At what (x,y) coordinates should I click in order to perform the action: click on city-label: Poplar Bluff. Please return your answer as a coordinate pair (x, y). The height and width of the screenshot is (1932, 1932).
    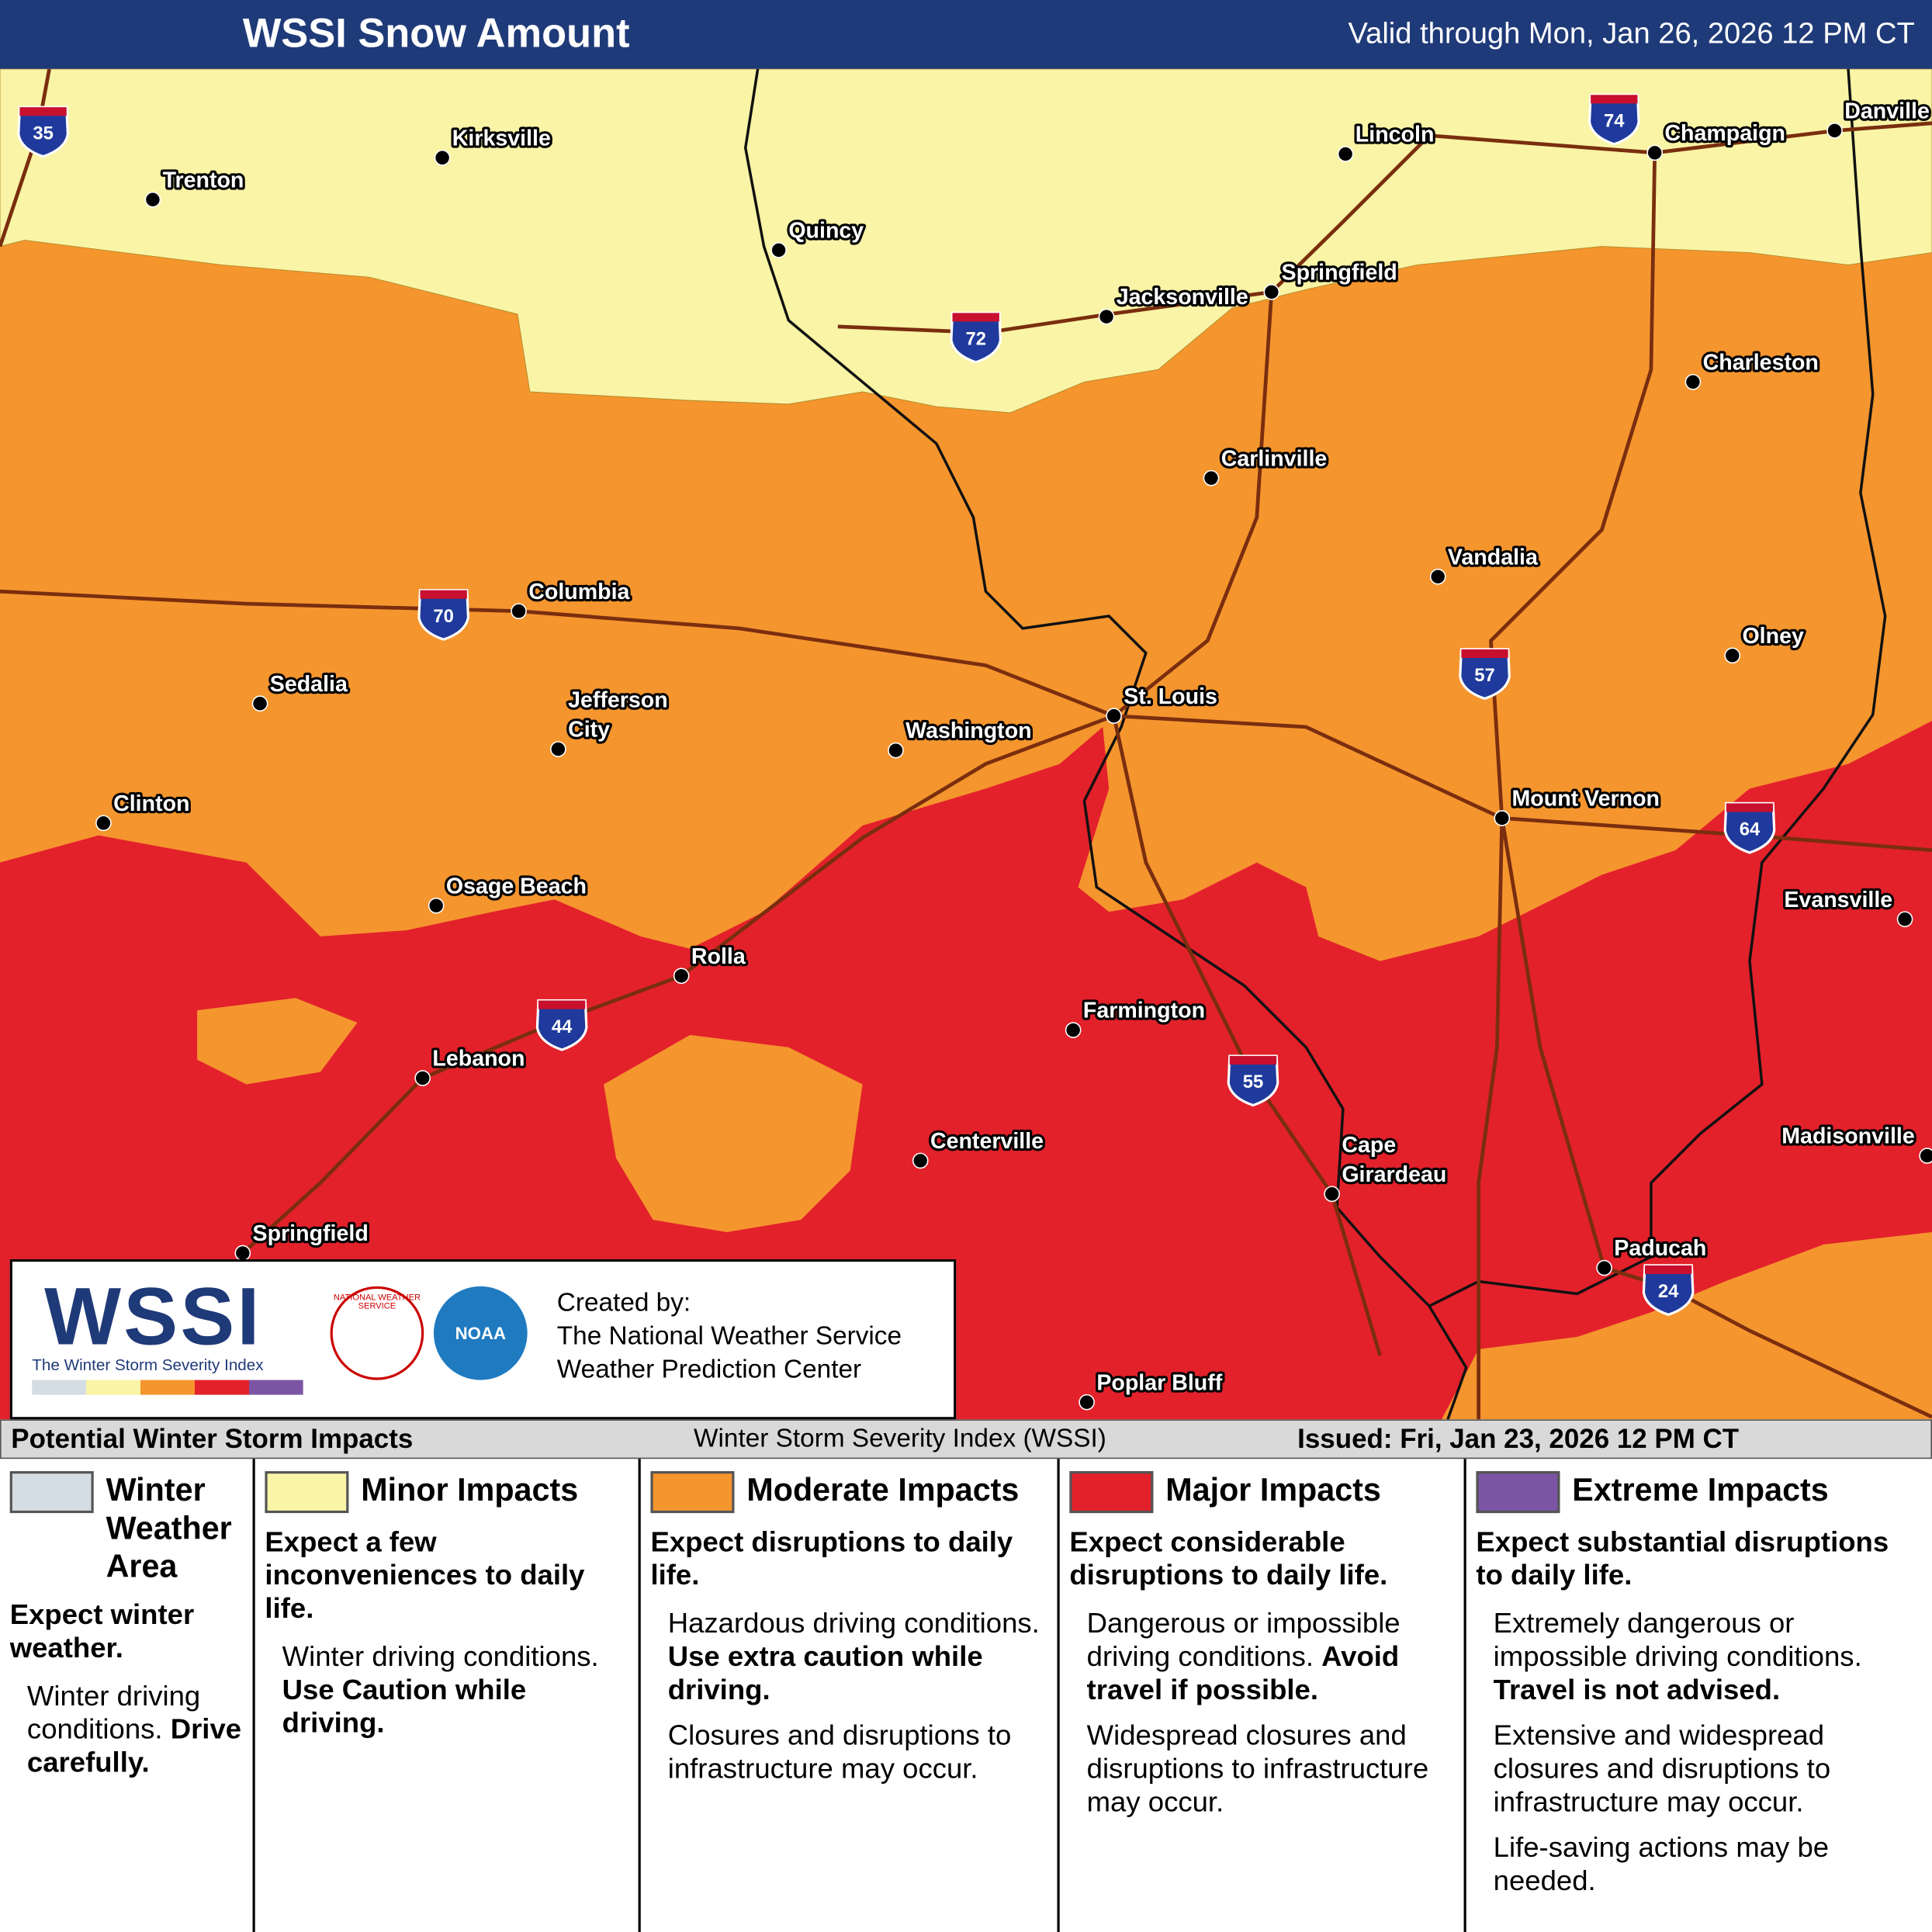
    Looking at the image, I should click on (1159, 1382).